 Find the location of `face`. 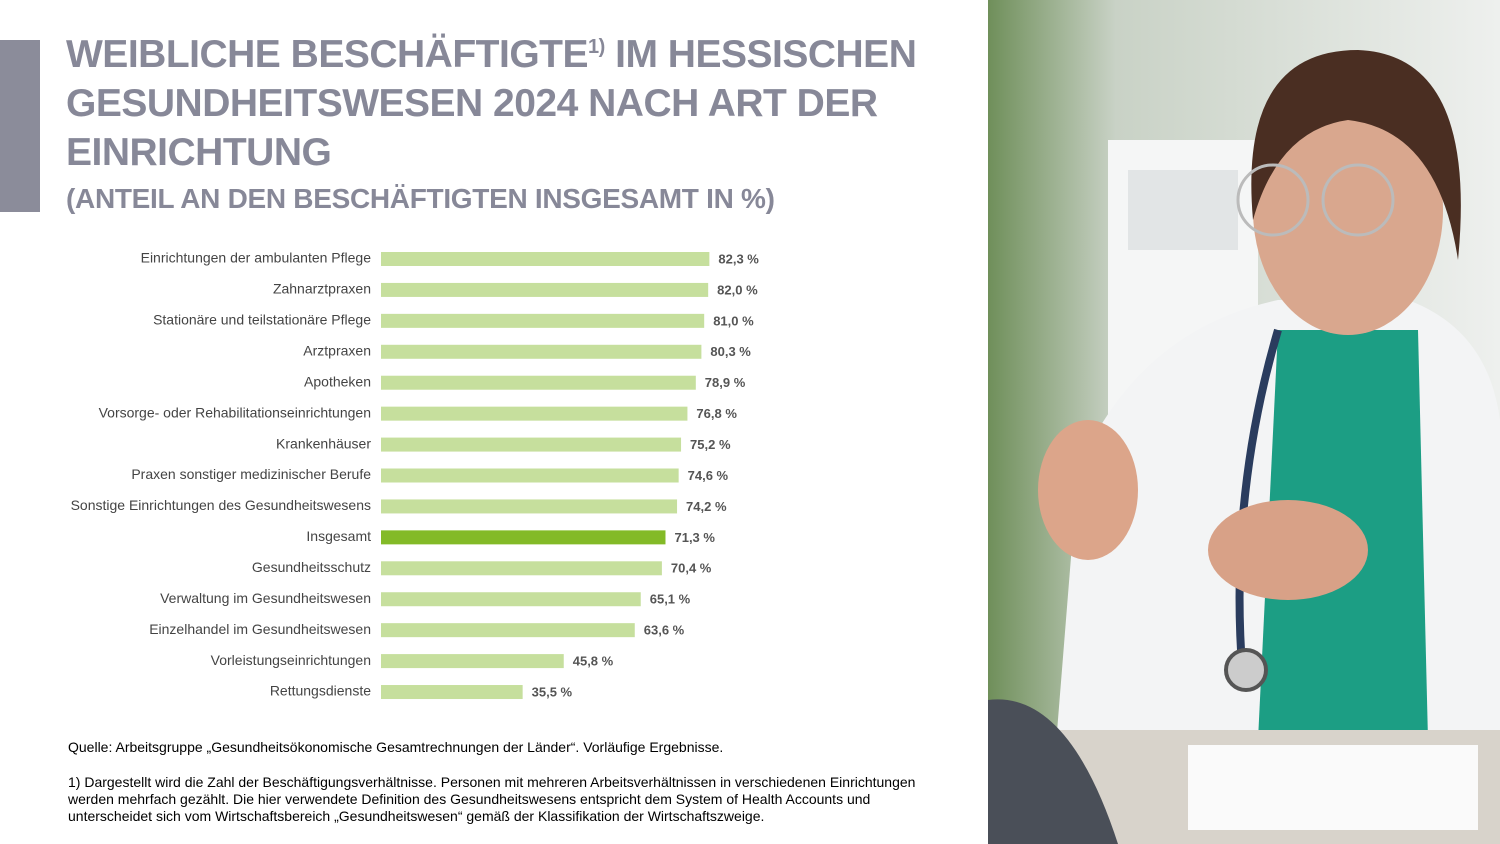

face is located at coordinates (1348, 210).